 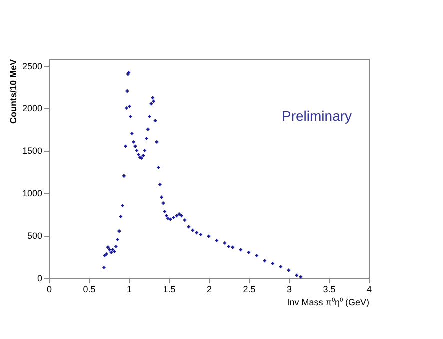 I want to click on y-tick-label: 1000, so click(x=32, y=193).